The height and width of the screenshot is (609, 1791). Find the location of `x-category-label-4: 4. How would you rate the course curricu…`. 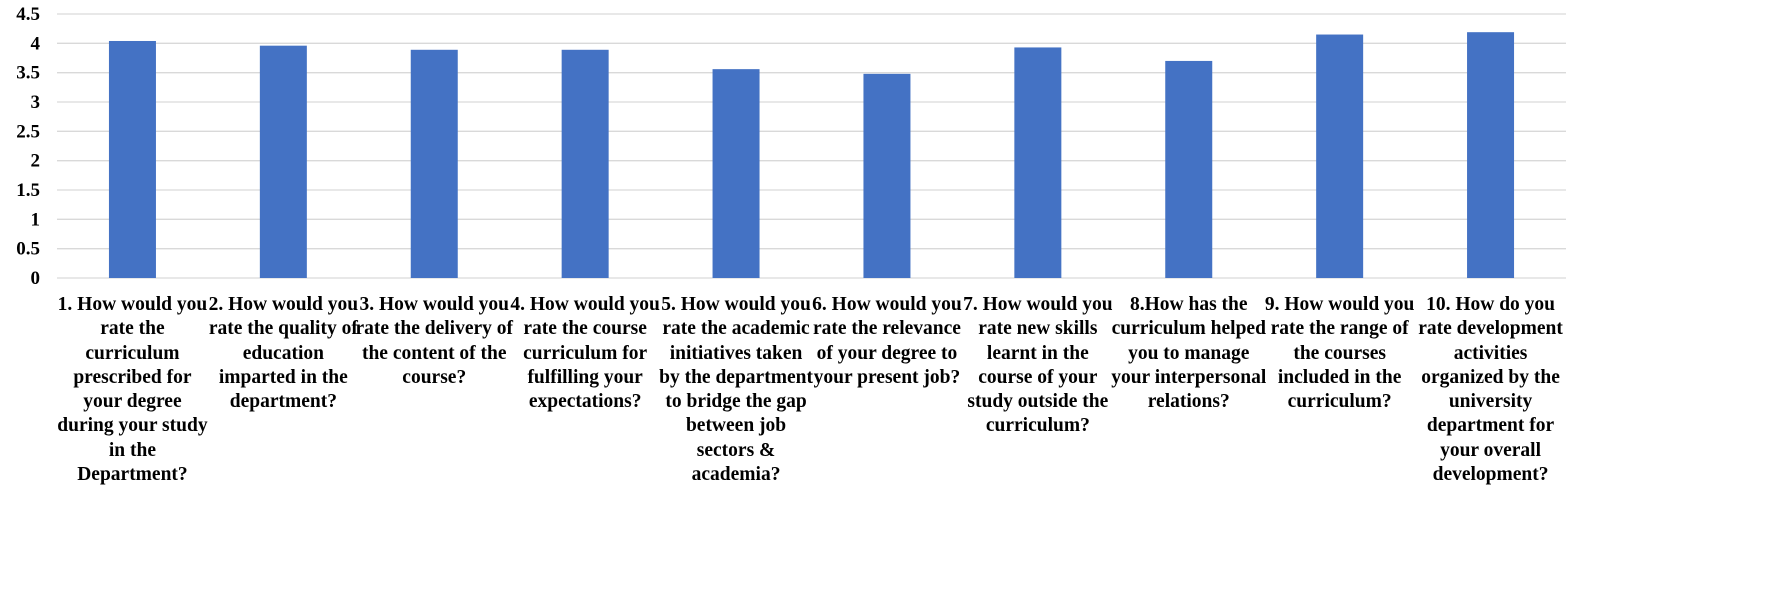

x-category-label-4: 4. How would you rate the course curricu… is located at coordinates (585, 353).